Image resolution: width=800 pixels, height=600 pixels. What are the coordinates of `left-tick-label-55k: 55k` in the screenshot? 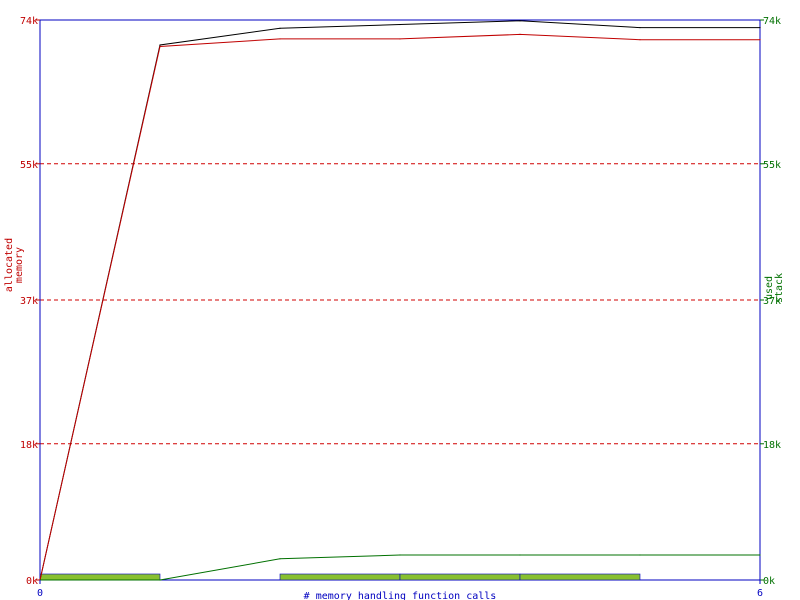 It's located at (29, 165).